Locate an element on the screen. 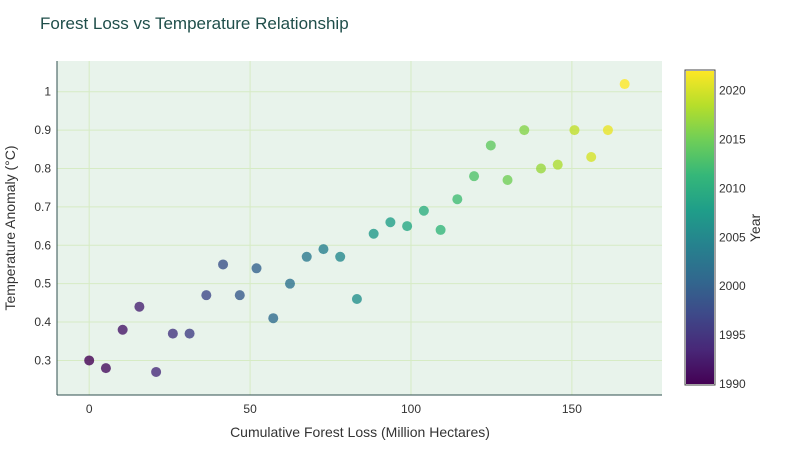  x-tick-labels: 0 50 100 150 is located at coordinates (334, 409).